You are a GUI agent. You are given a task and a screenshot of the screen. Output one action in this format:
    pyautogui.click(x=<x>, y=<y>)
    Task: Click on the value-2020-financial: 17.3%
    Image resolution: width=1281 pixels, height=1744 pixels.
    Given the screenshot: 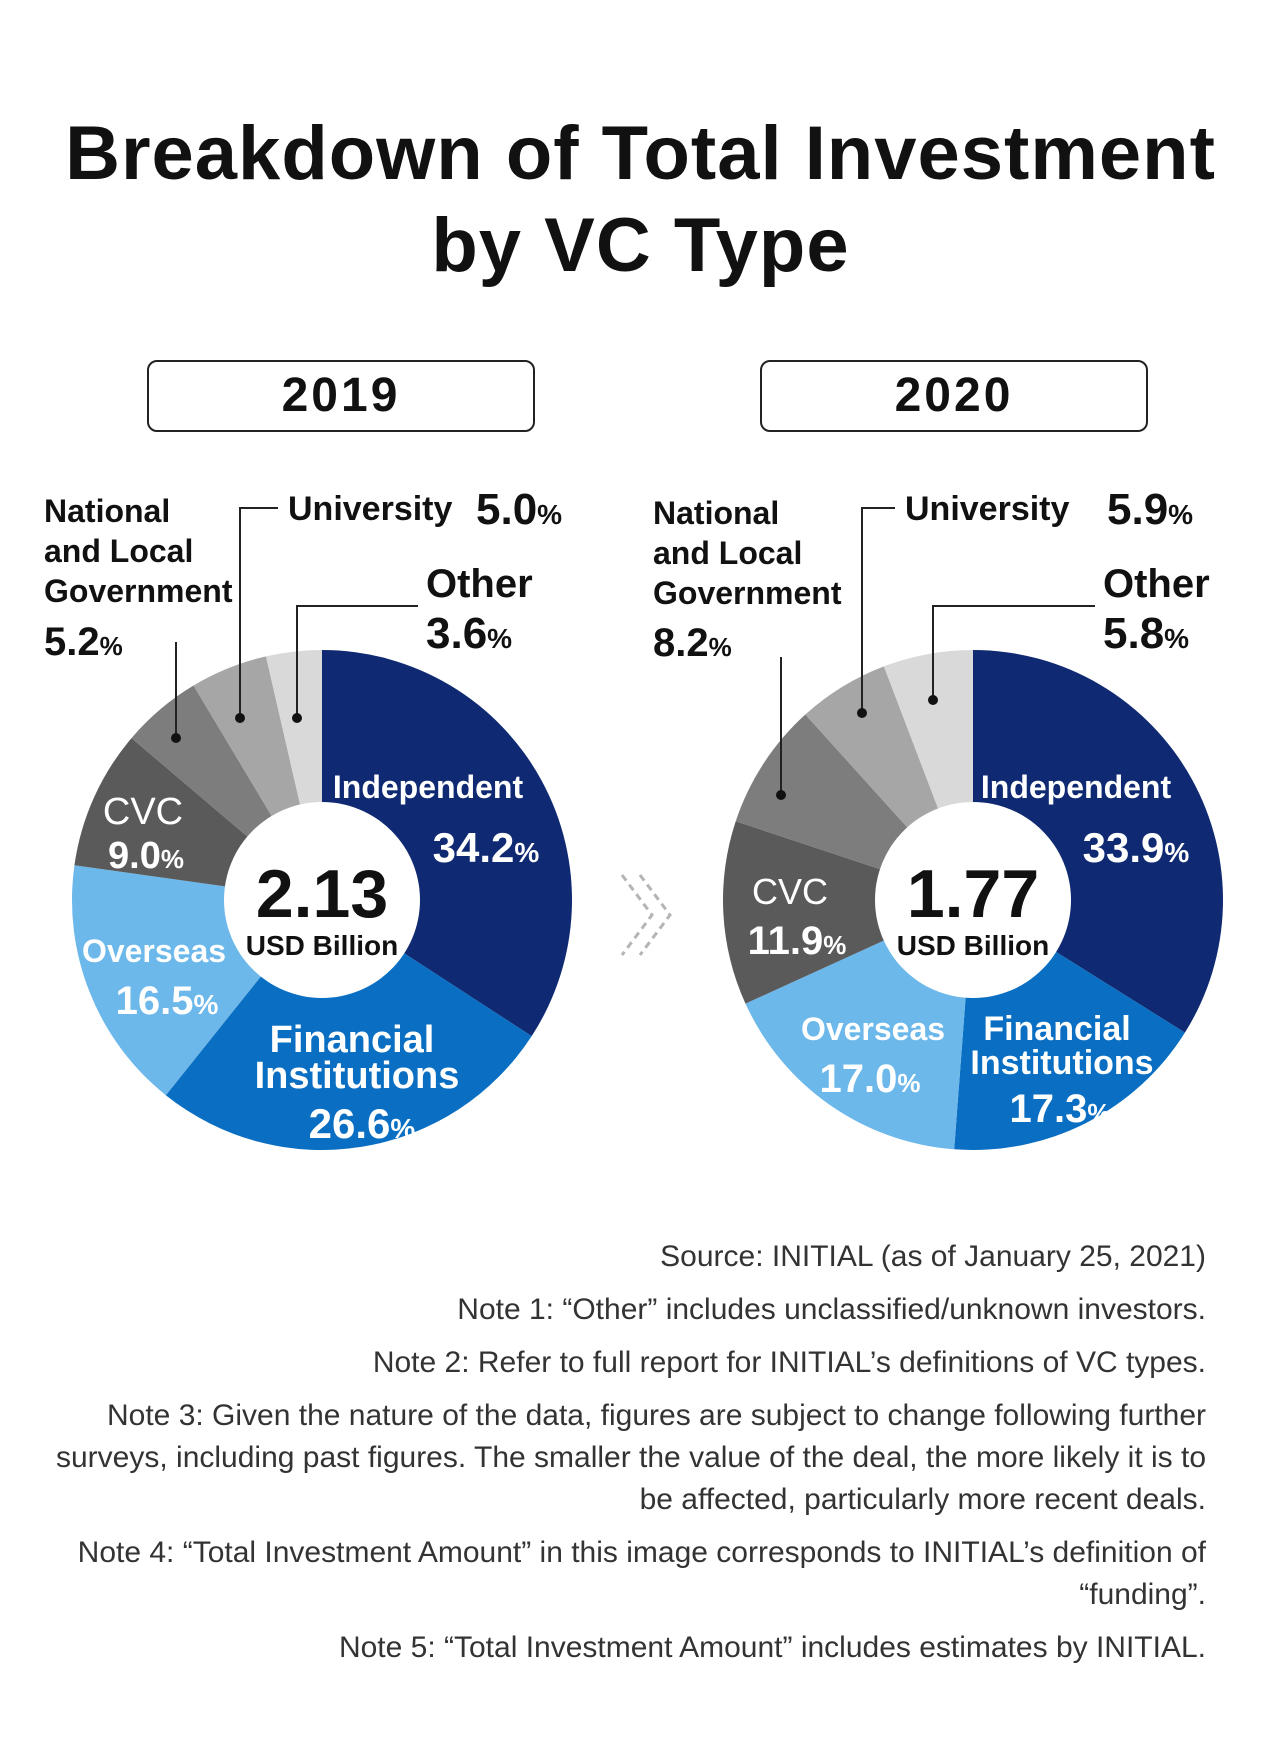 What is the action you would take?
    pyautogui.click(x=1060, y=1109)
    